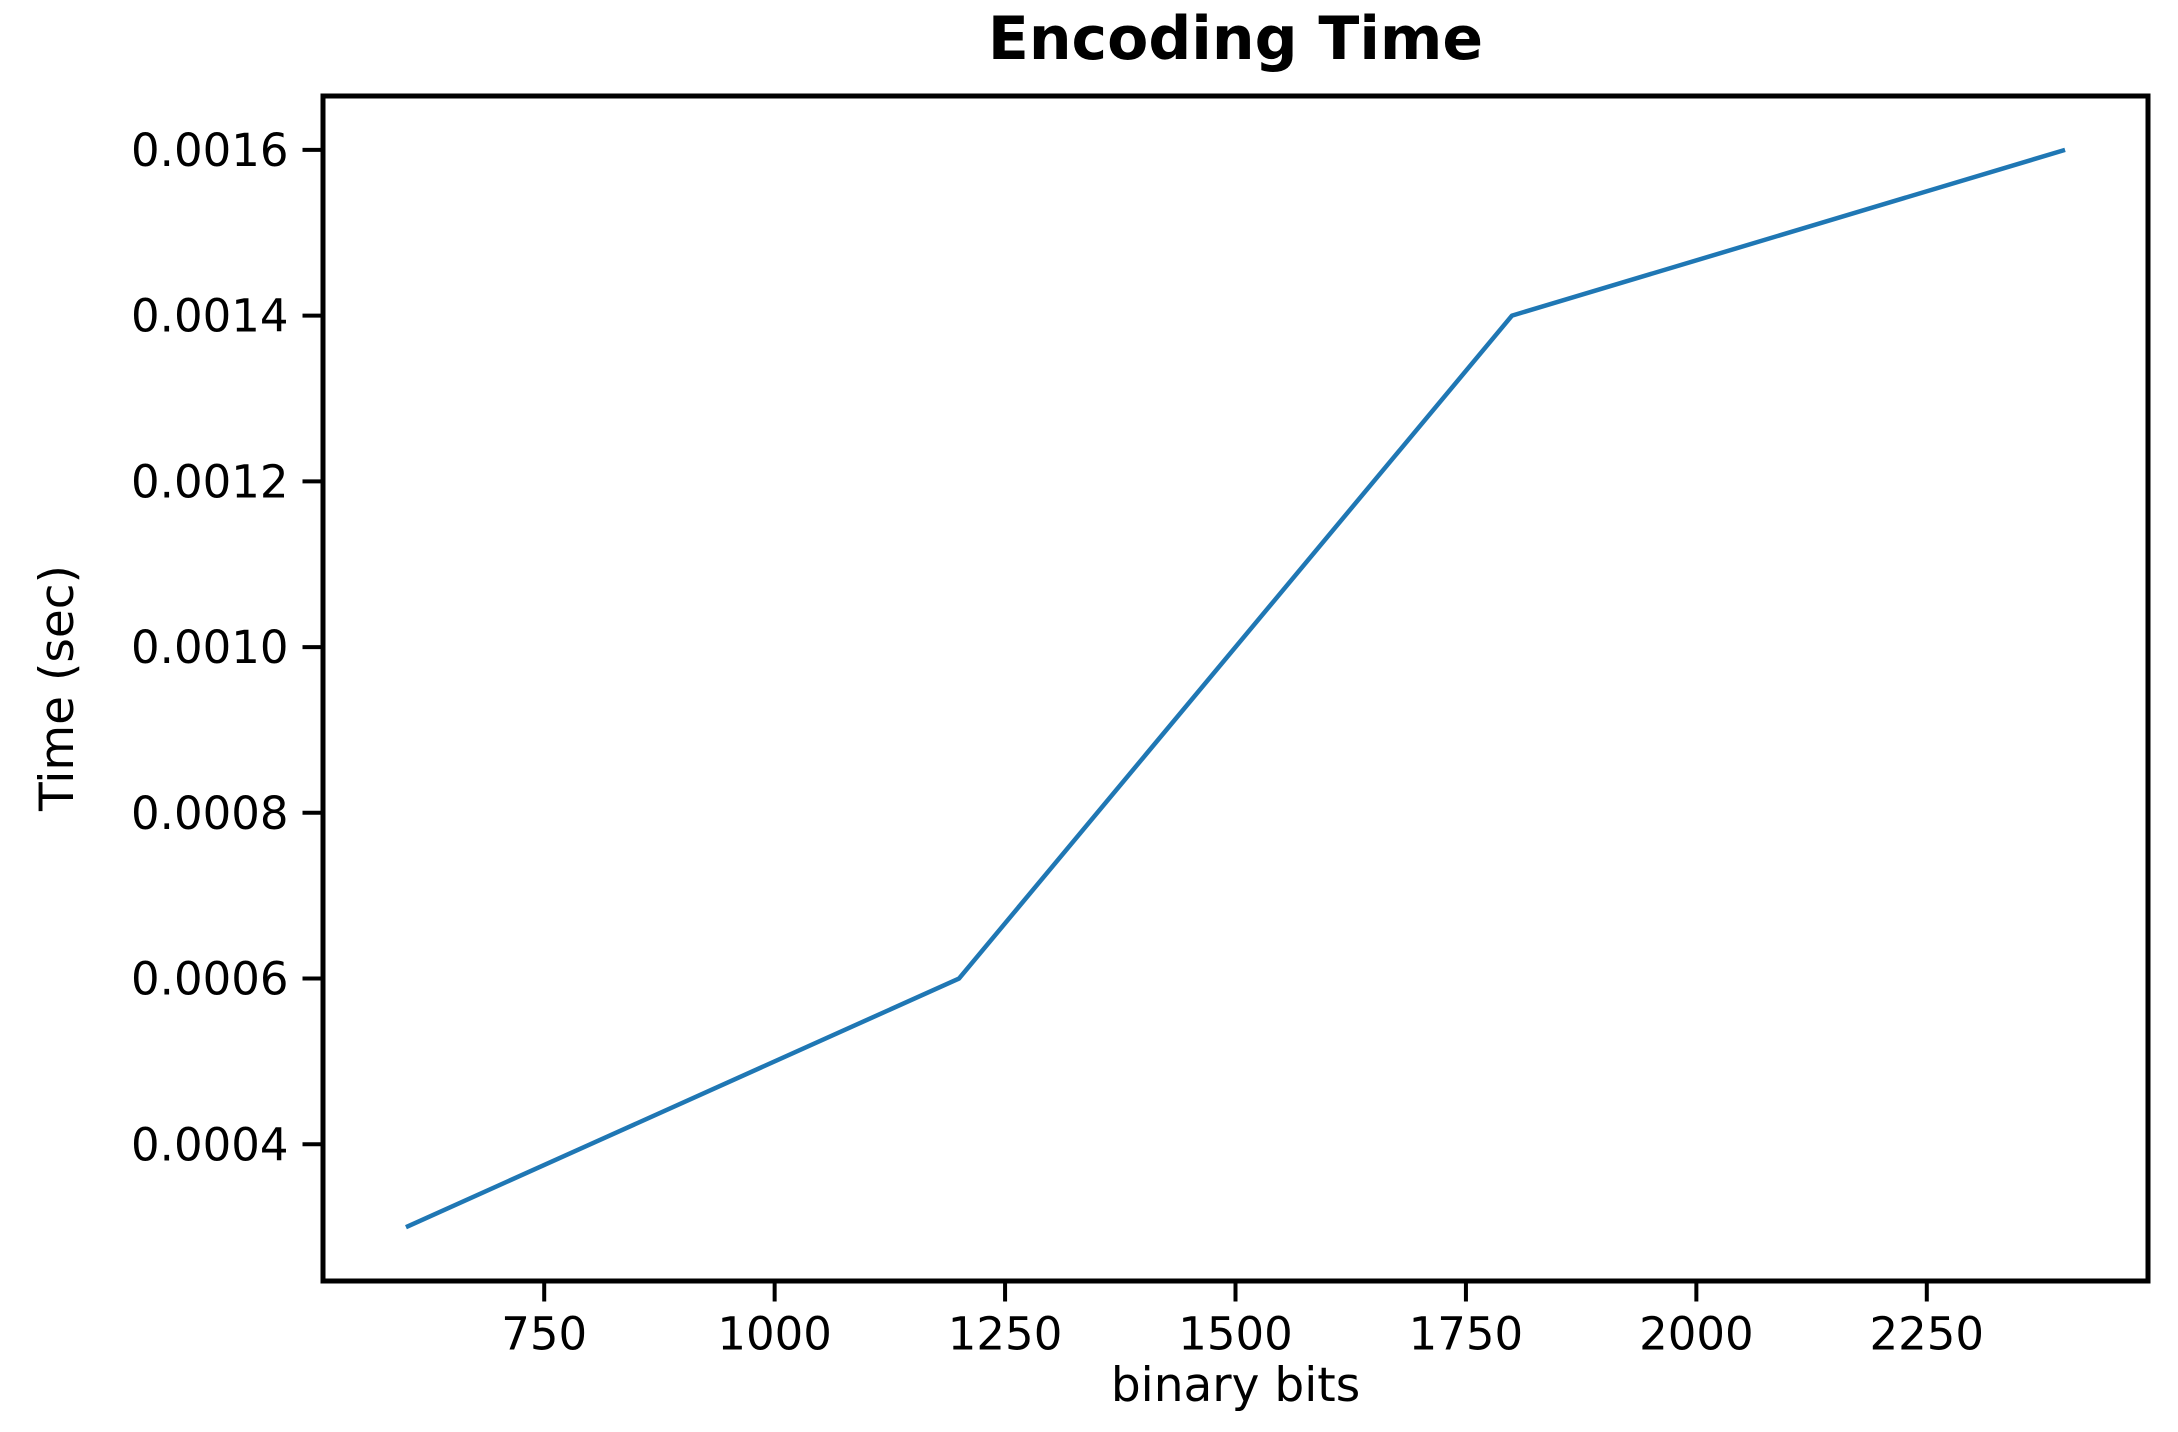 The height and width of the screenshot is (1432, 2178). Describe the element at coordinates (774, 1334) in the screenshot. I see `x-tick-label: 1000` at that location.